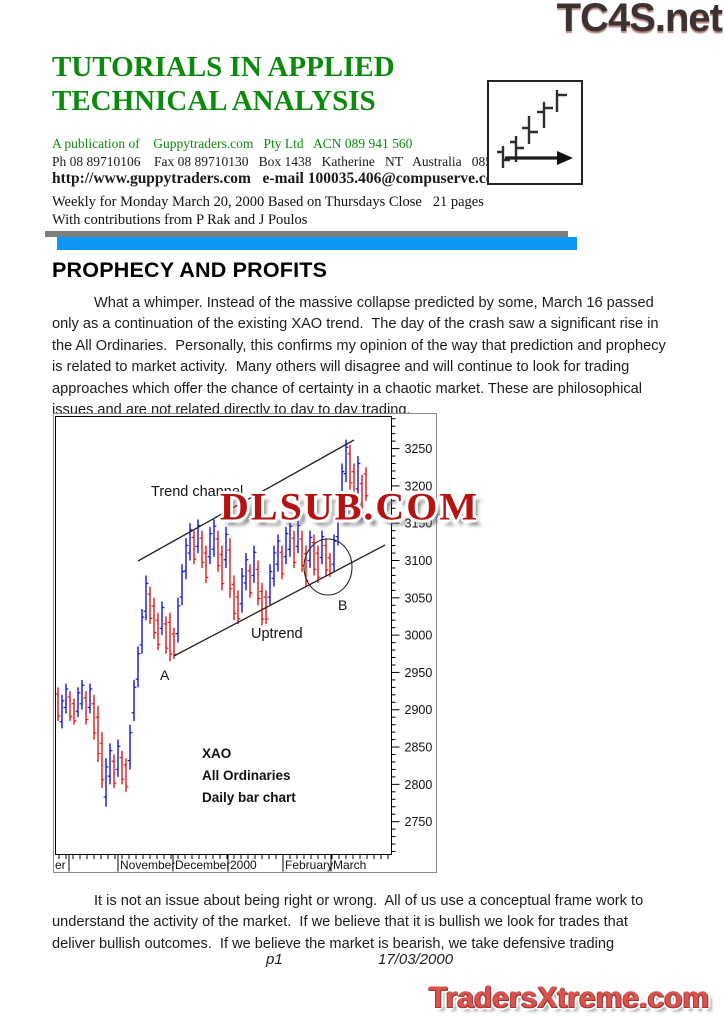  Describe the element at coordinates (419, 636) in the screenshot. I see `svg-text: 3000` at that location.